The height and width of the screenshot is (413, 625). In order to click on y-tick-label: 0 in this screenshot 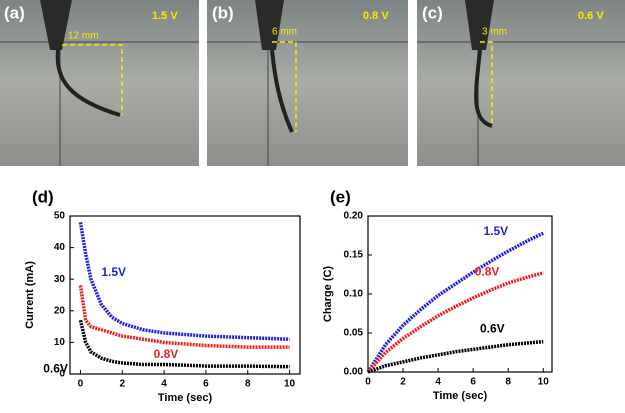, I will do `click(62, 374)`.